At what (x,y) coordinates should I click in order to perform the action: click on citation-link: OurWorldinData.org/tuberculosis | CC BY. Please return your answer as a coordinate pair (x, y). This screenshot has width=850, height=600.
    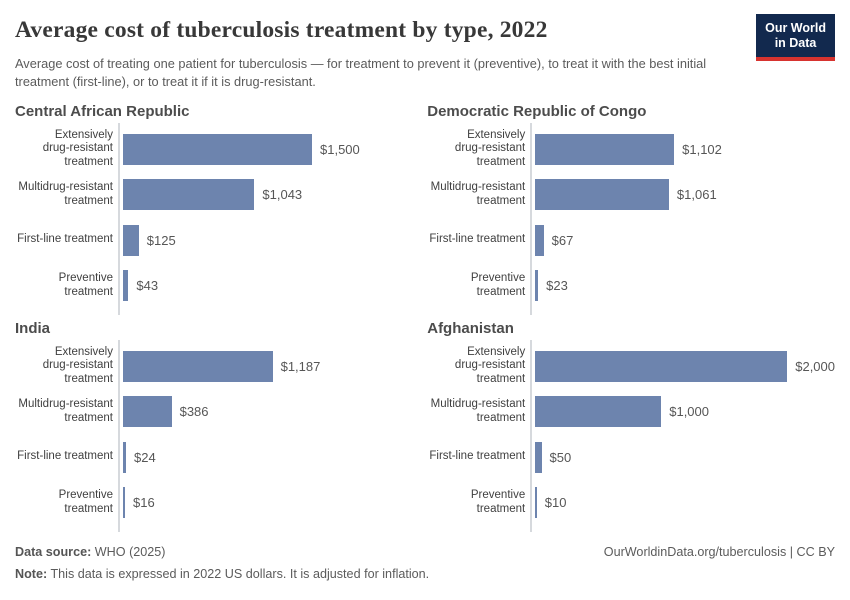
    Looking at the image, I should click on (719, 551).